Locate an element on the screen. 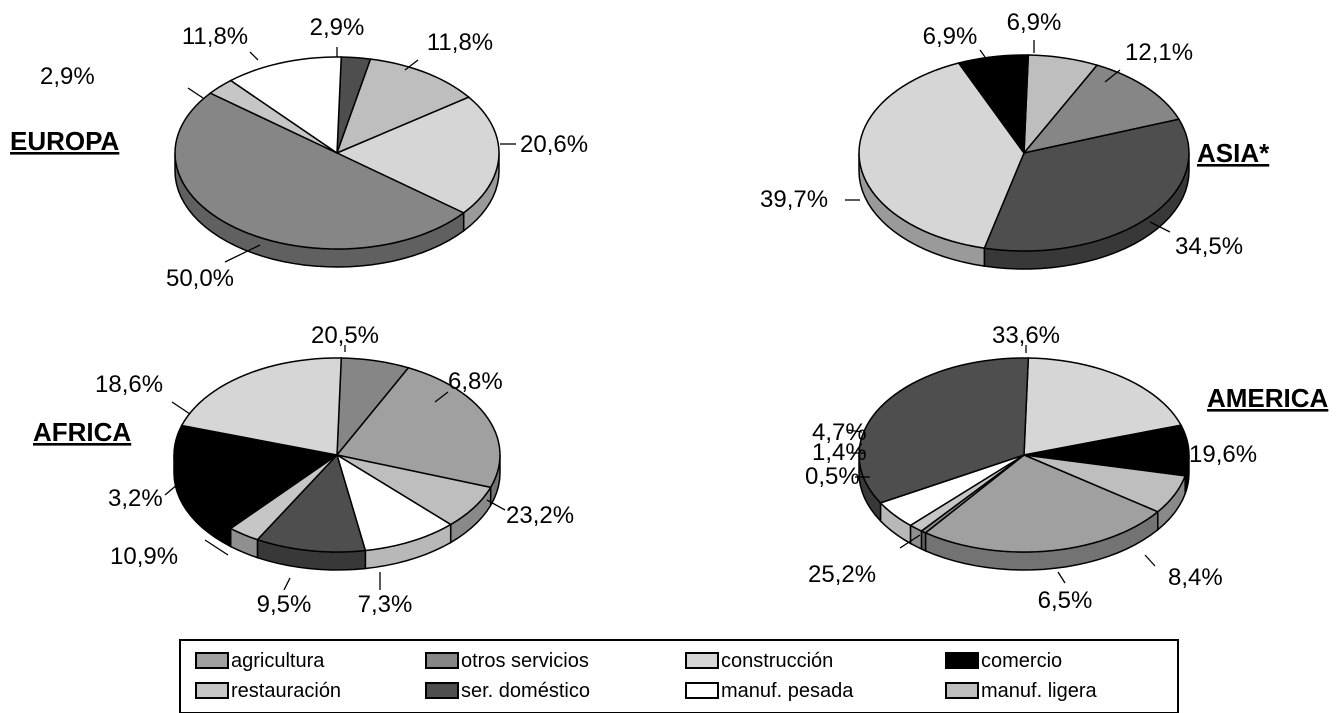 The image size is (1339, 713). legend-label: manuf. pesada is located at coordinates (787, 691).